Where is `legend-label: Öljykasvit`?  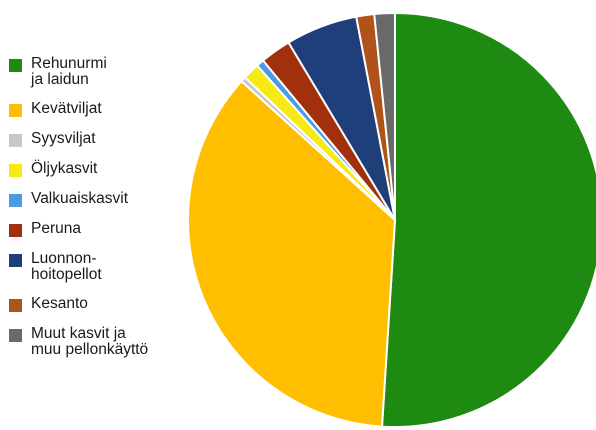
legend-label: Öljykasvit is located at coordinates (64, 168).